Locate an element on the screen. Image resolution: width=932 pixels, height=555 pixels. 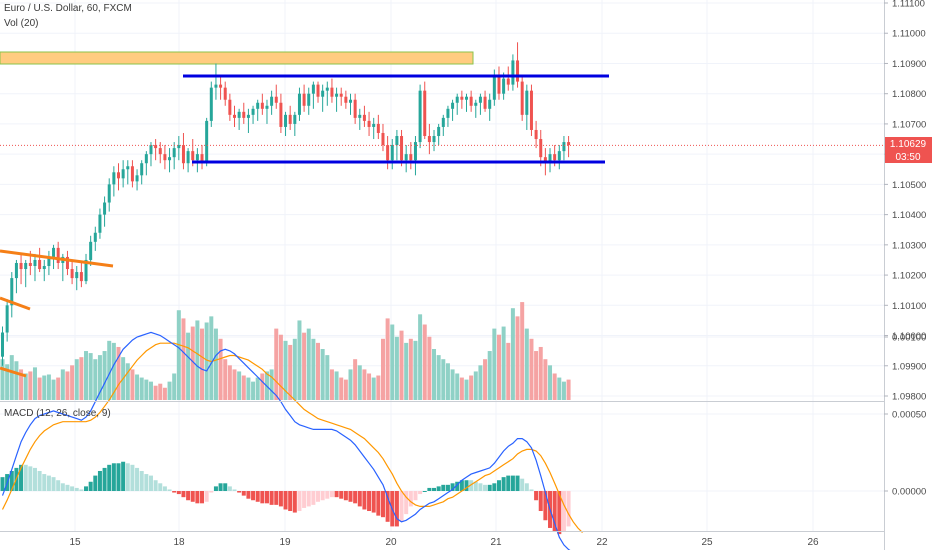
resistance-zone is located at coordinates (237, 58).